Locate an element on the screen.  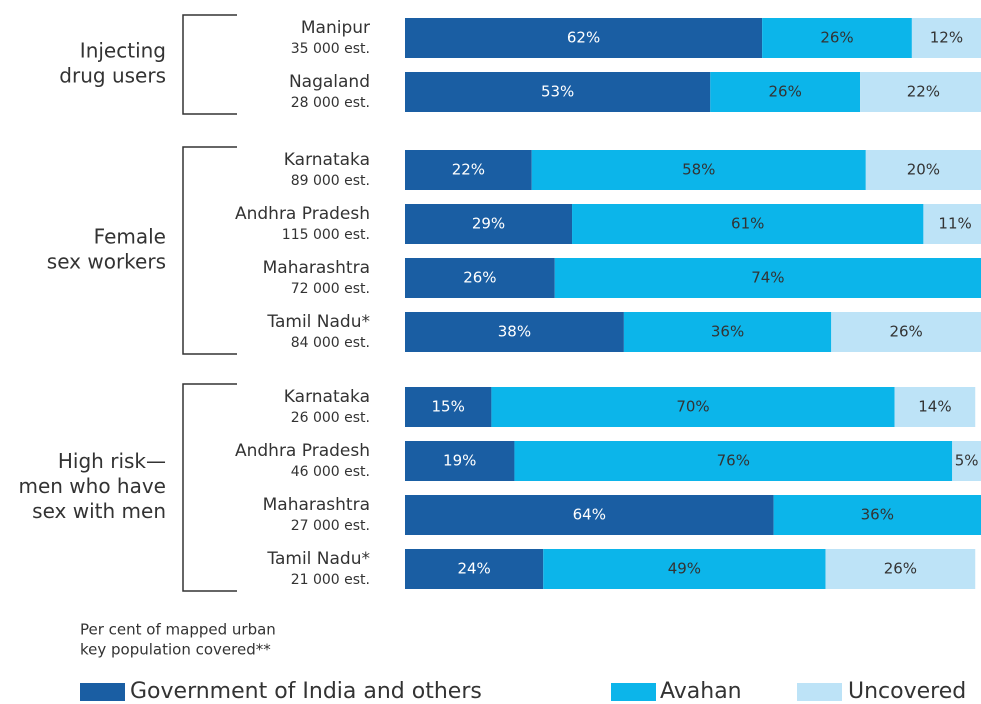
estimate-label: 115 000 est. is located at coordinates (326, 235).